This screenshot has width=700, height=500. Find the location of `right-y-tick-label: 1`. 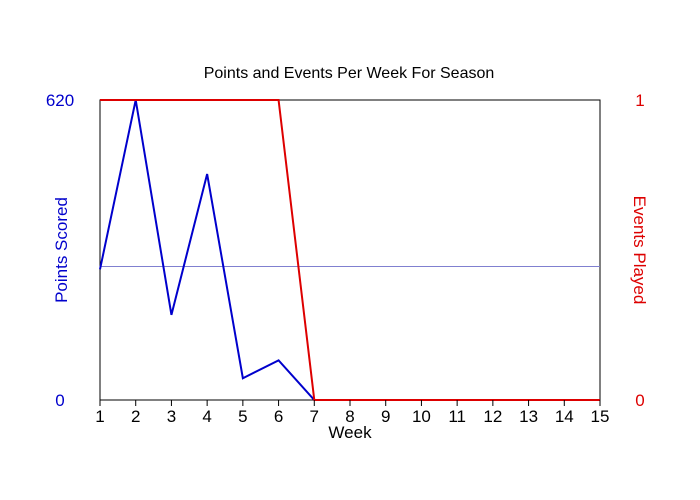

right-y-tick-label: 1 is located at coordinates (639, 100).